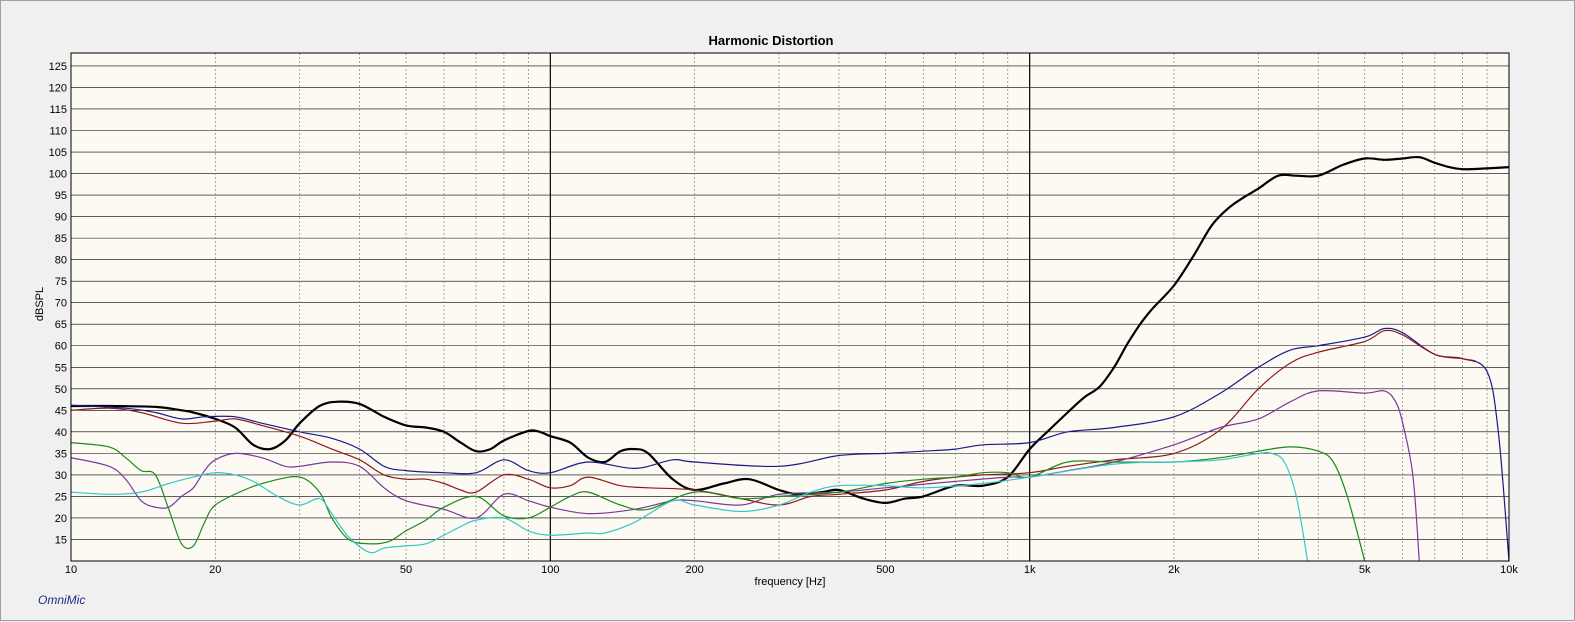 The height and width of the screenshot is (622, 1575). What do you see at coordinates (61, 218) in the screenshot?
I see `y-tick-label: 90` at bounding box center [61, 218].